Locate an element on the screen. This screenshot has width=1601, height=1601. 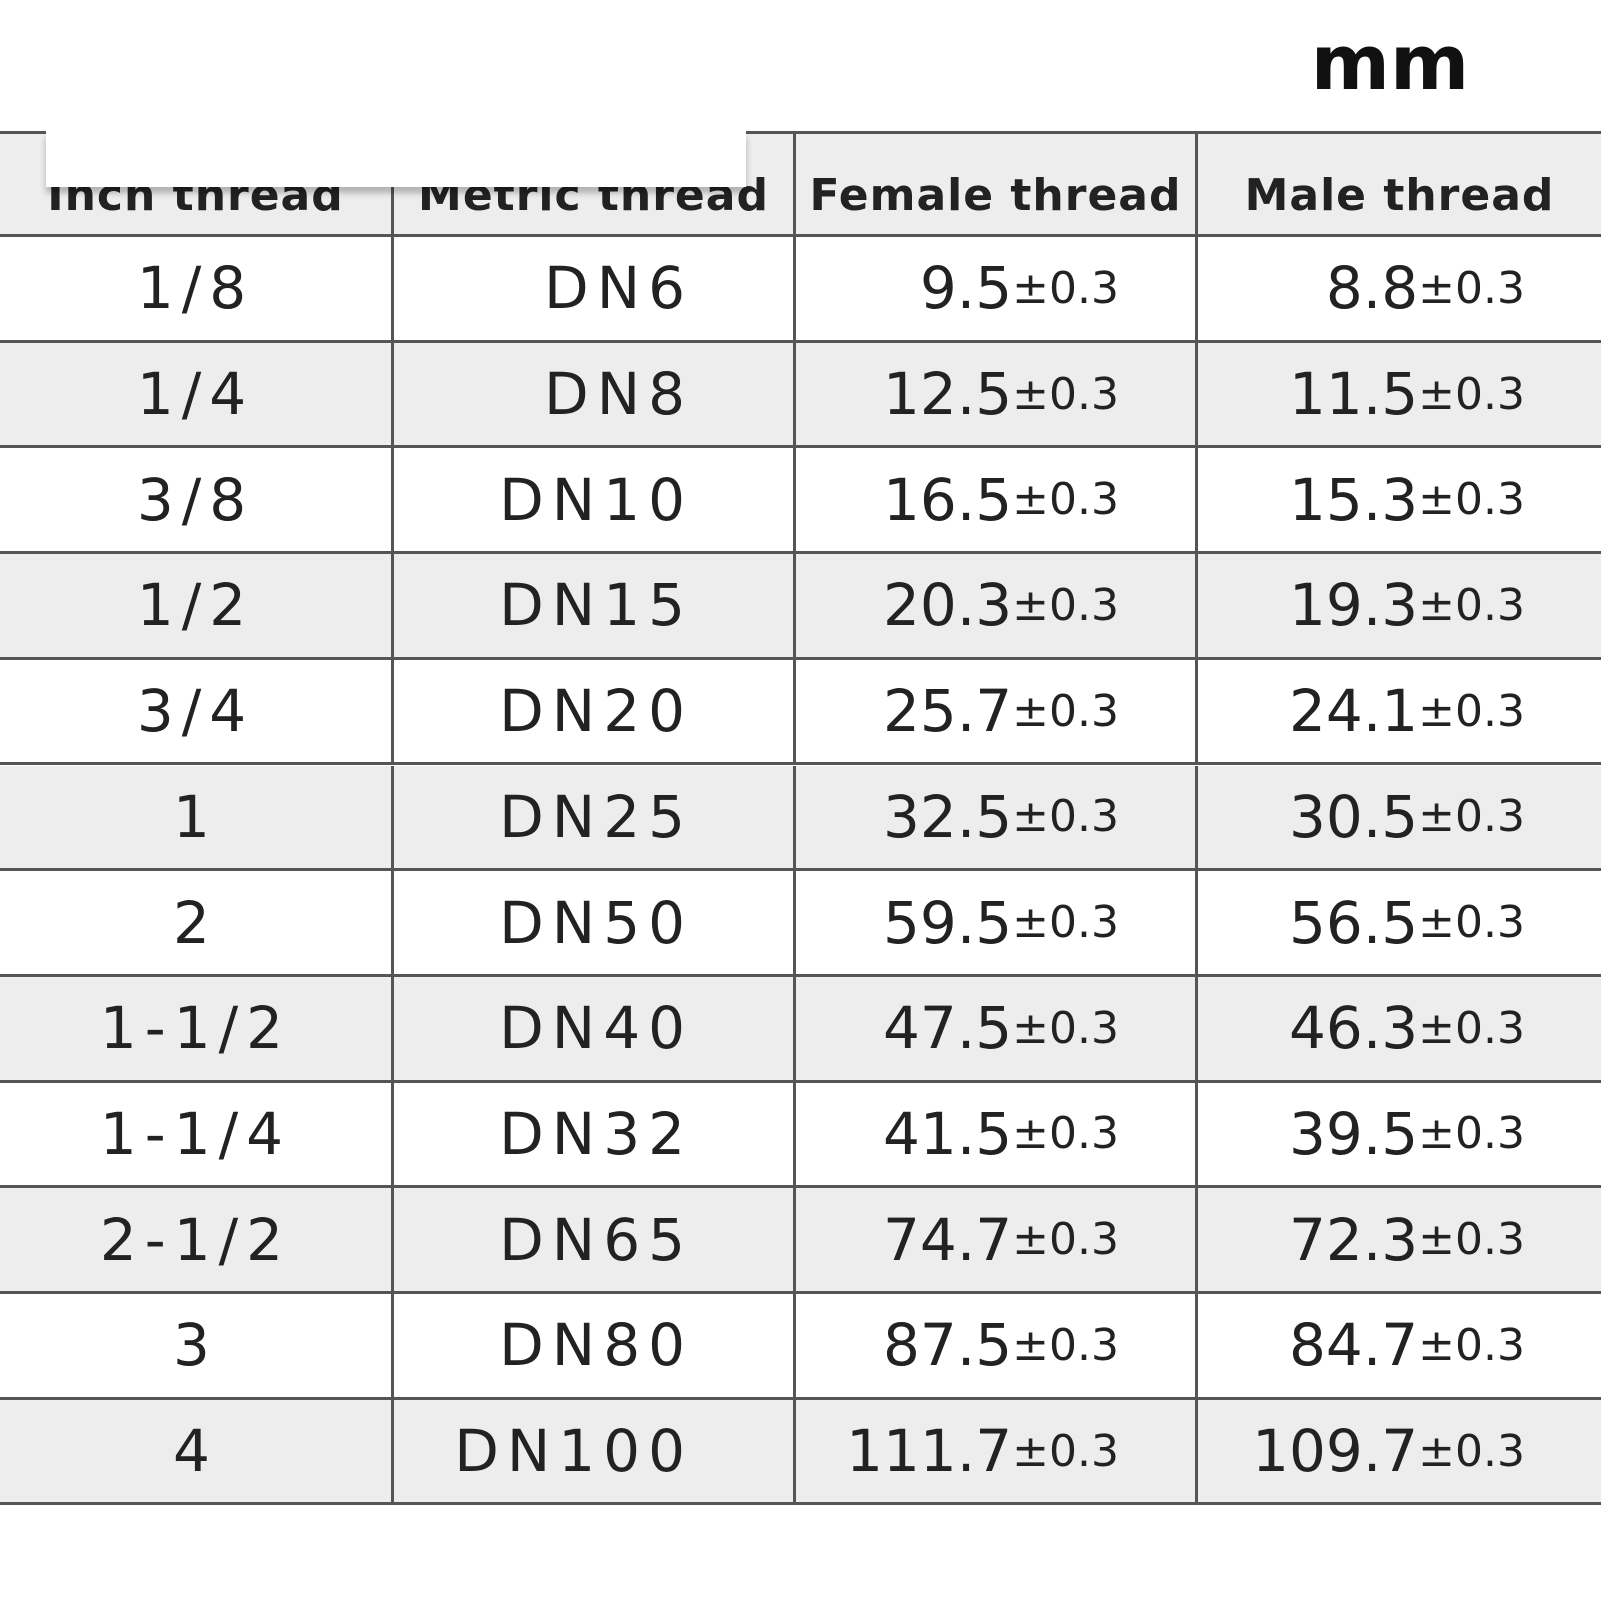
table-cell: 20.3 ±0.3 is located at coordinates (997, 605).